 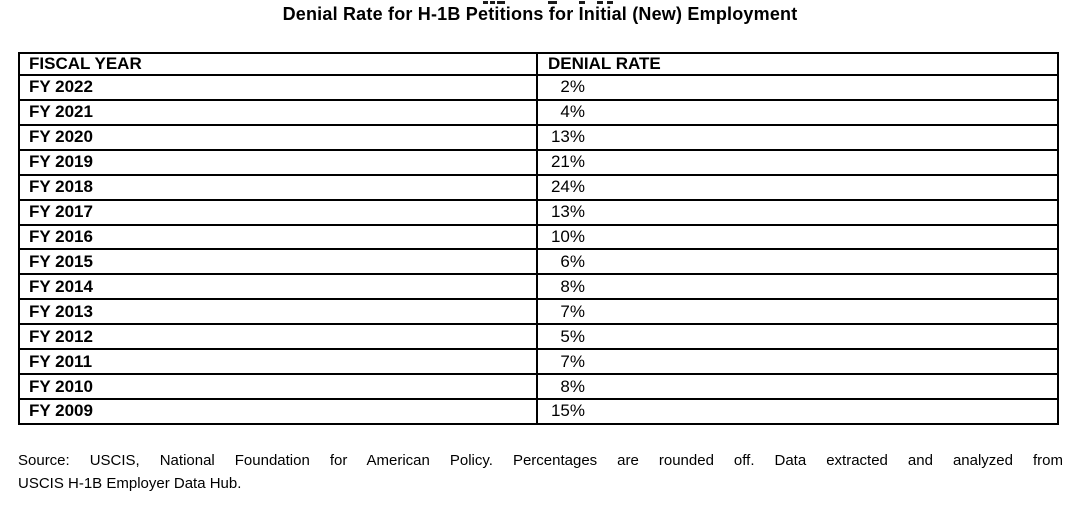 I want to click on denial-rate-value: 10%, so click(x=567, y=236).